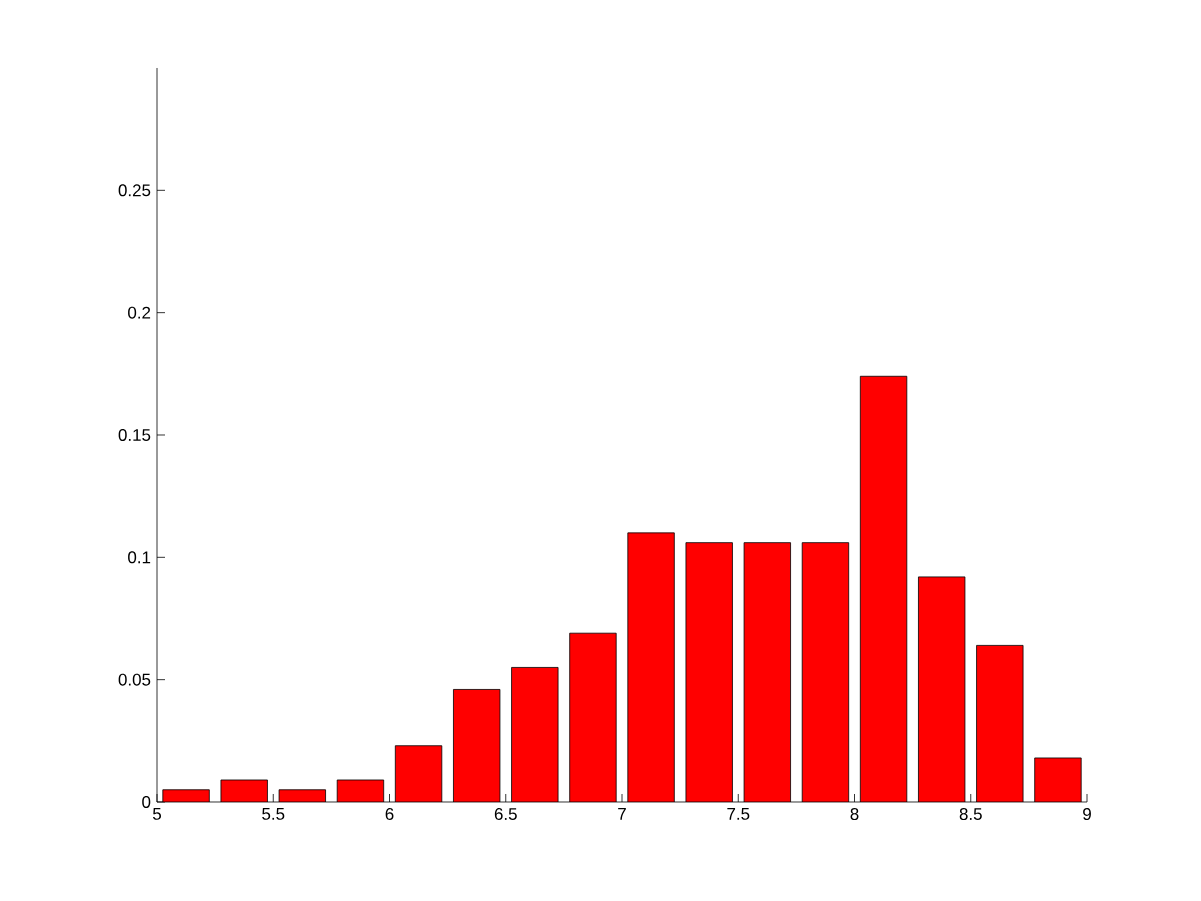 This screenshot has width=1201, height=901. Describe the element at coordinates (146, 802) in the screenshot. I see `y-tick-label: 0` at that location.